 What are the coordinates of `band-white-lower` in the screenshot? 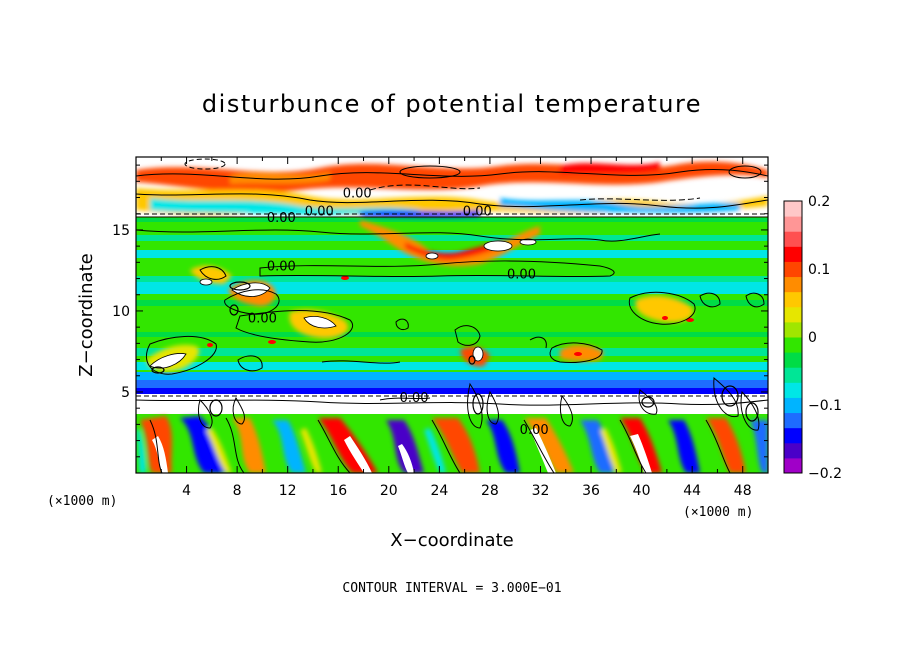 It's located at (452, 404).